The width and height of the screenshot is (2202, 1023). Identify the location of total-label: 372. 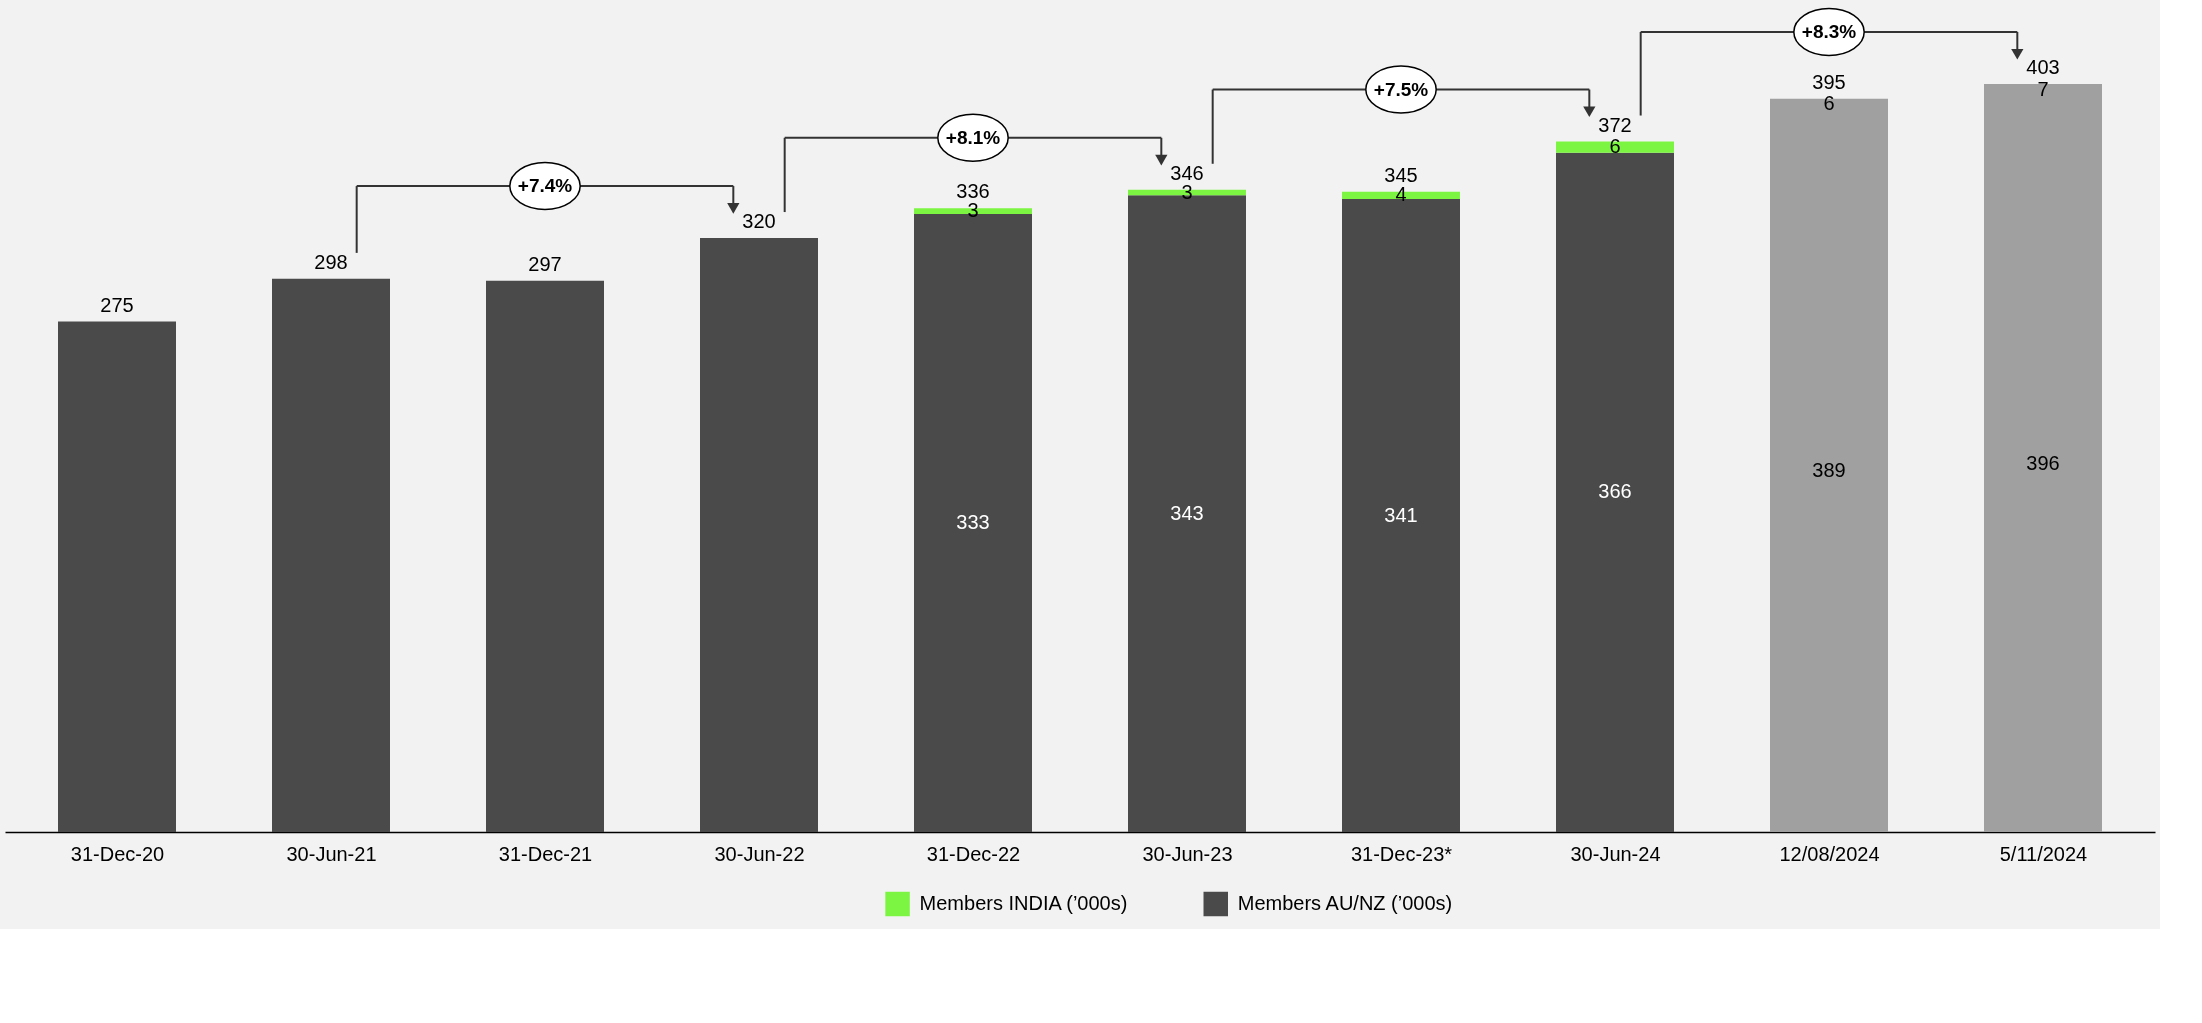
(1615, 124).